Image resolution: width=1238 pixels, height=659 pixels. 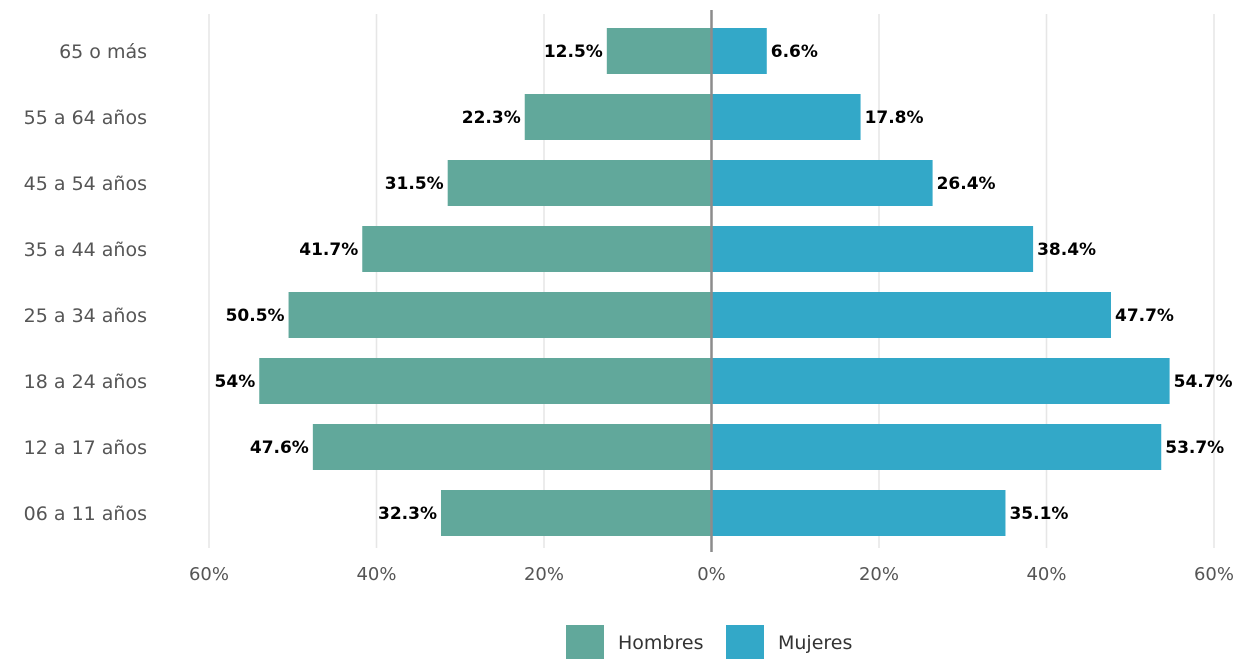 I want to click on data-label-hombres: 47.6%, so click(x=279, y=448).